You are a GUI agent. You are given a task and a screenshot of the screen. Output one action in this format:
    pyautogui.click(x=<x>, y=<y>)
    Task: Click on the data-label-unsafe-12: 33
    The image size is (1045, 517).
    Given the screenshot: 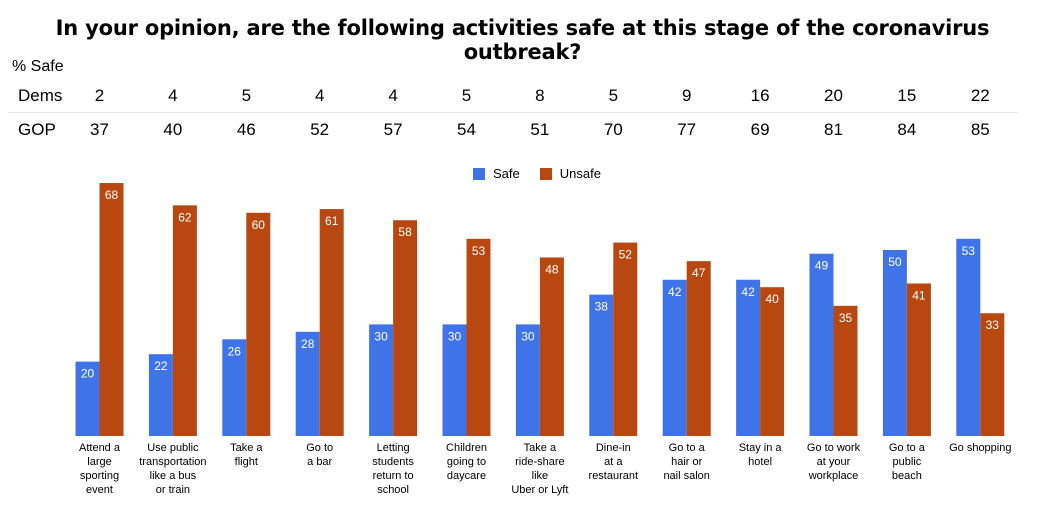 What is the action you would take?
    pyautogui.click(x=993, y=325)
    